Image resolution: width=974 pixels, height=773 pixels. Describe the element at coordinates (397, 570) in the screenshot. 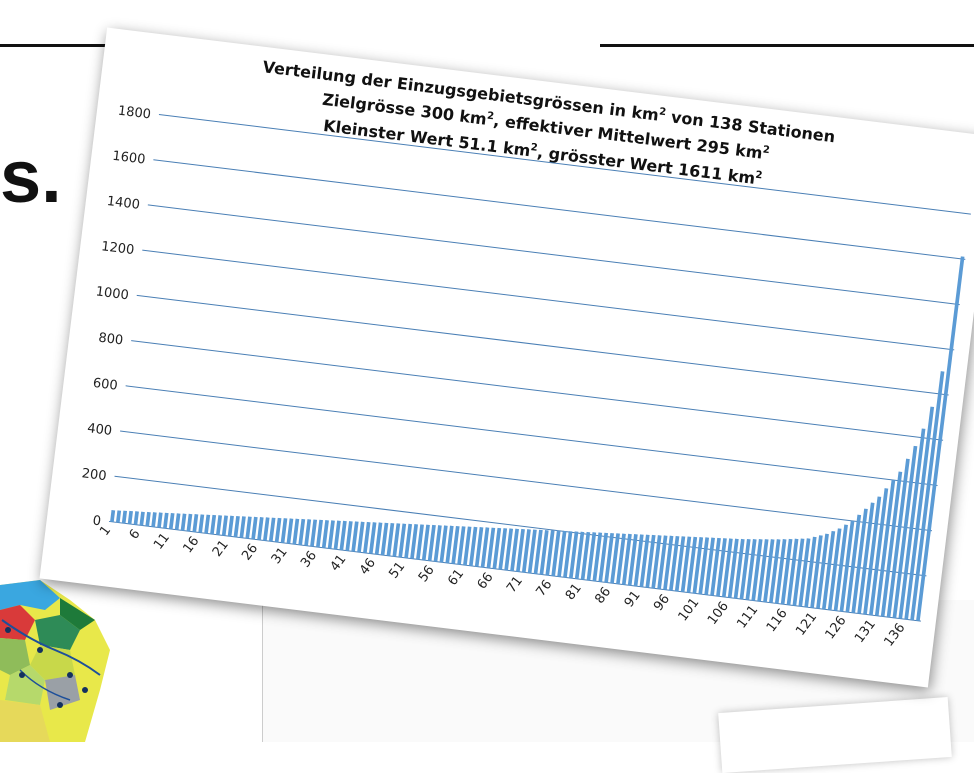

I see `x-tick-label: 51` at that location.